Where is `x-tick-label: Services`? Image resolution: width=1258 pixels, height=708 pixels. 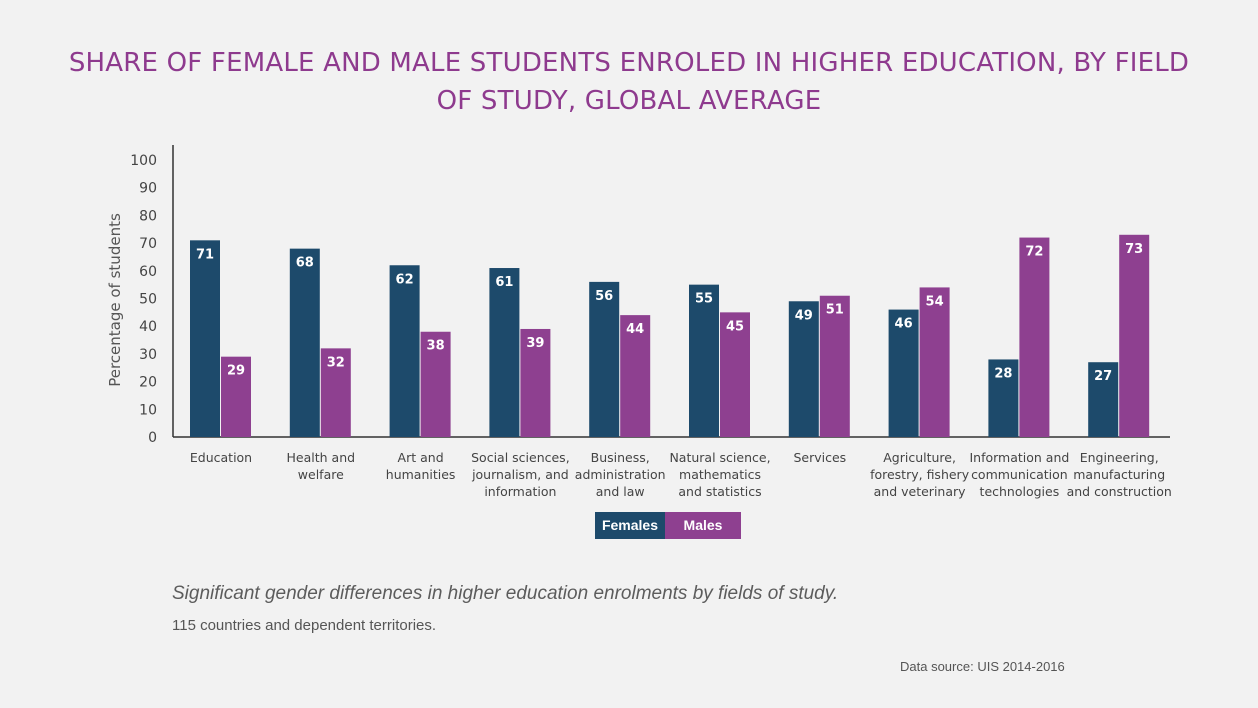 x-tick-label: Services is located at coordinates (819, 457).